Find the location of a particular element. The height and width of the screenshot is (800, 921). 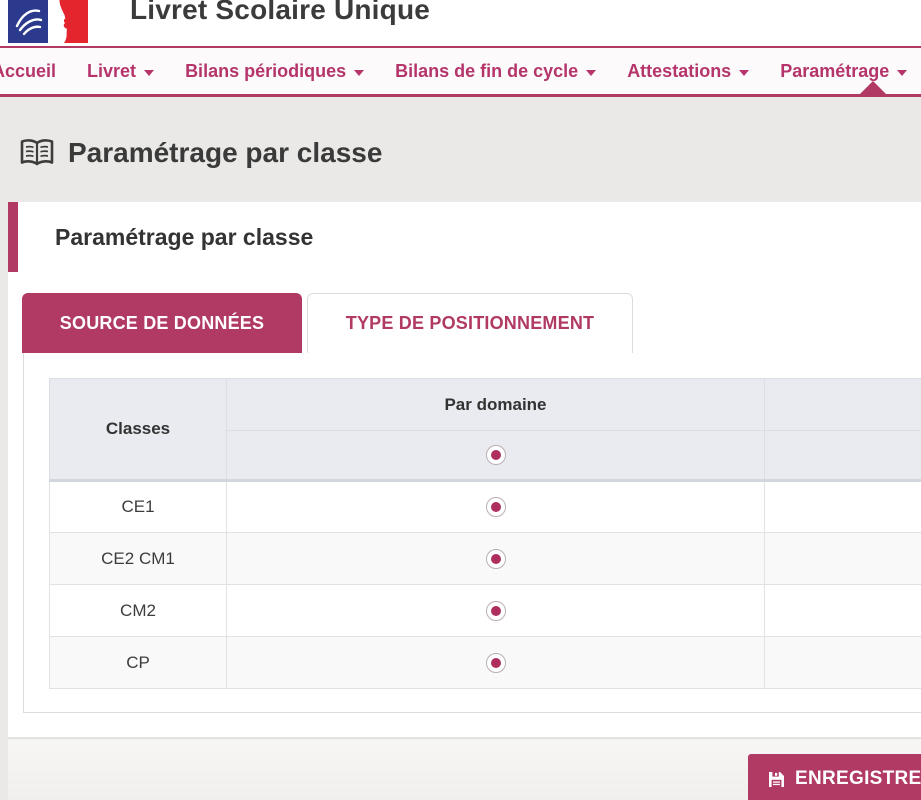

table-row: CE1 is located at coordinates (485, 506).